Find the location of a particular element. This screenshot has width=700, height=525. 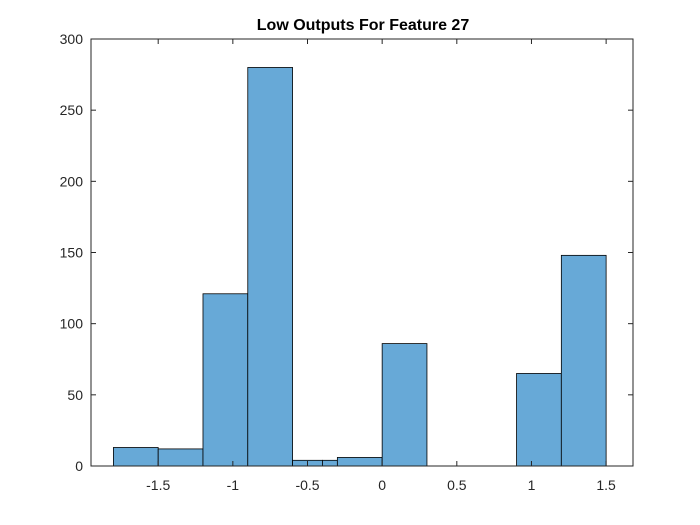

y-tick-label: 100 is located at coordinates (72, 324).